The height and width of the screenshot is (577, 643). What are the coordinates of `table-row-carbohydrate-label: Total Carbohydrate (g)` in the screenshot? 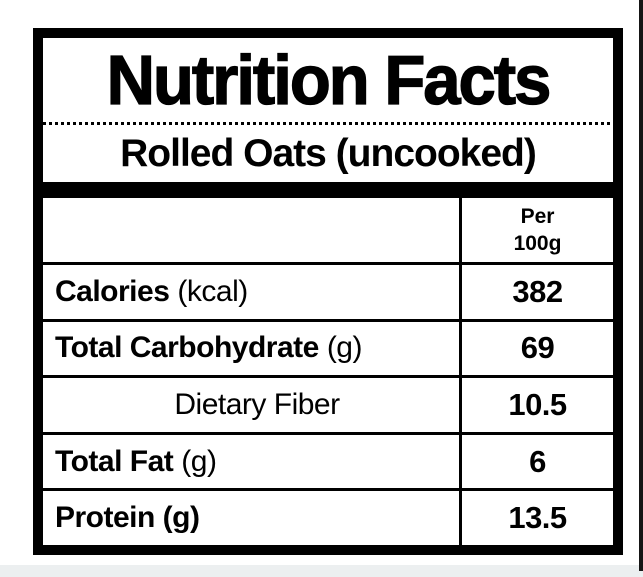 It's located at (251, 347).